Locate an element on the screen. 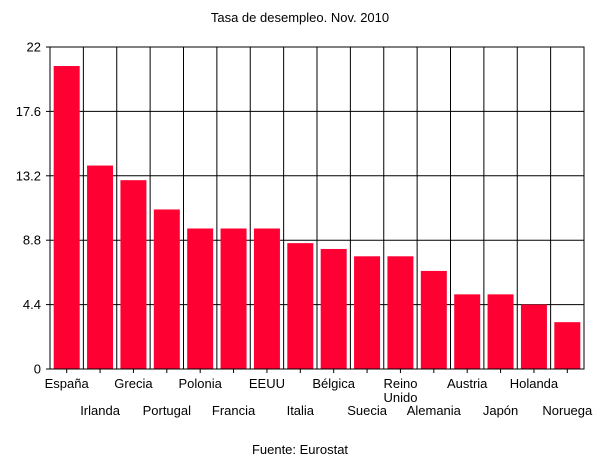 The width and height of the screenshot is (600, 463). x-tick-label: España is located at coordinates (67, 383).